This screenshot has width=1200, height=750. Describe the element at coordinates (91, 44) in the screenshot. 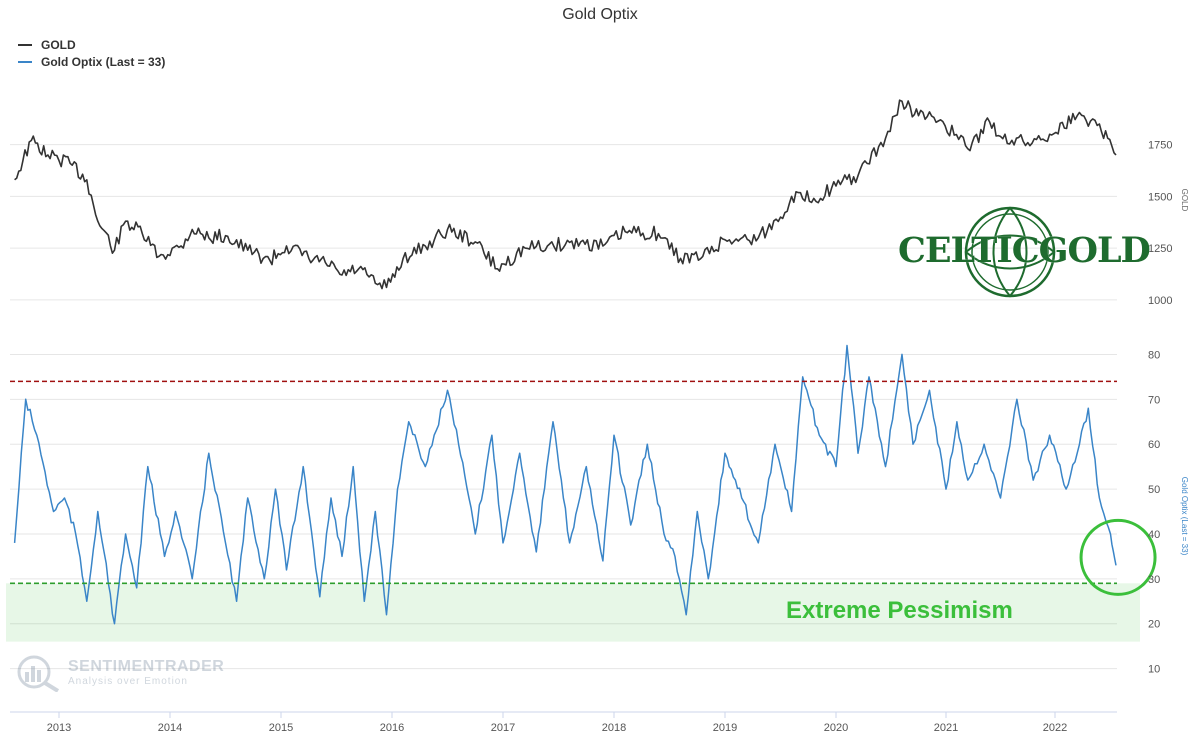

I see `legend-item-gold: GOLD` at that location.